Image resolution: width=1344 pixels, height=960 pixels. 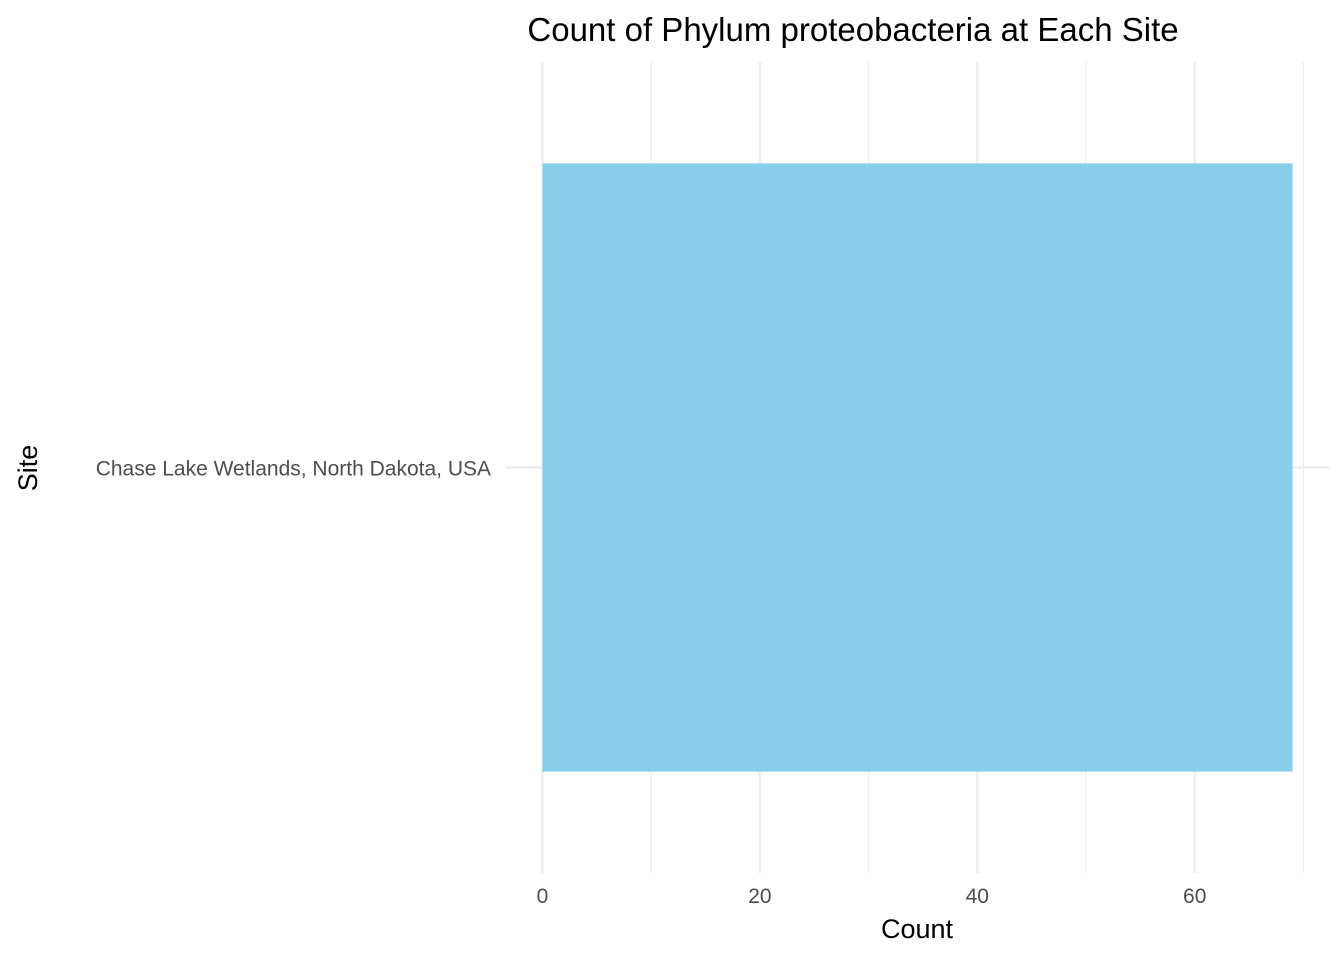 What do you see at coordinates (1194, 896) in the screenshot?
I see `x-tick-label: 60` at bounding box center [1194, 896].